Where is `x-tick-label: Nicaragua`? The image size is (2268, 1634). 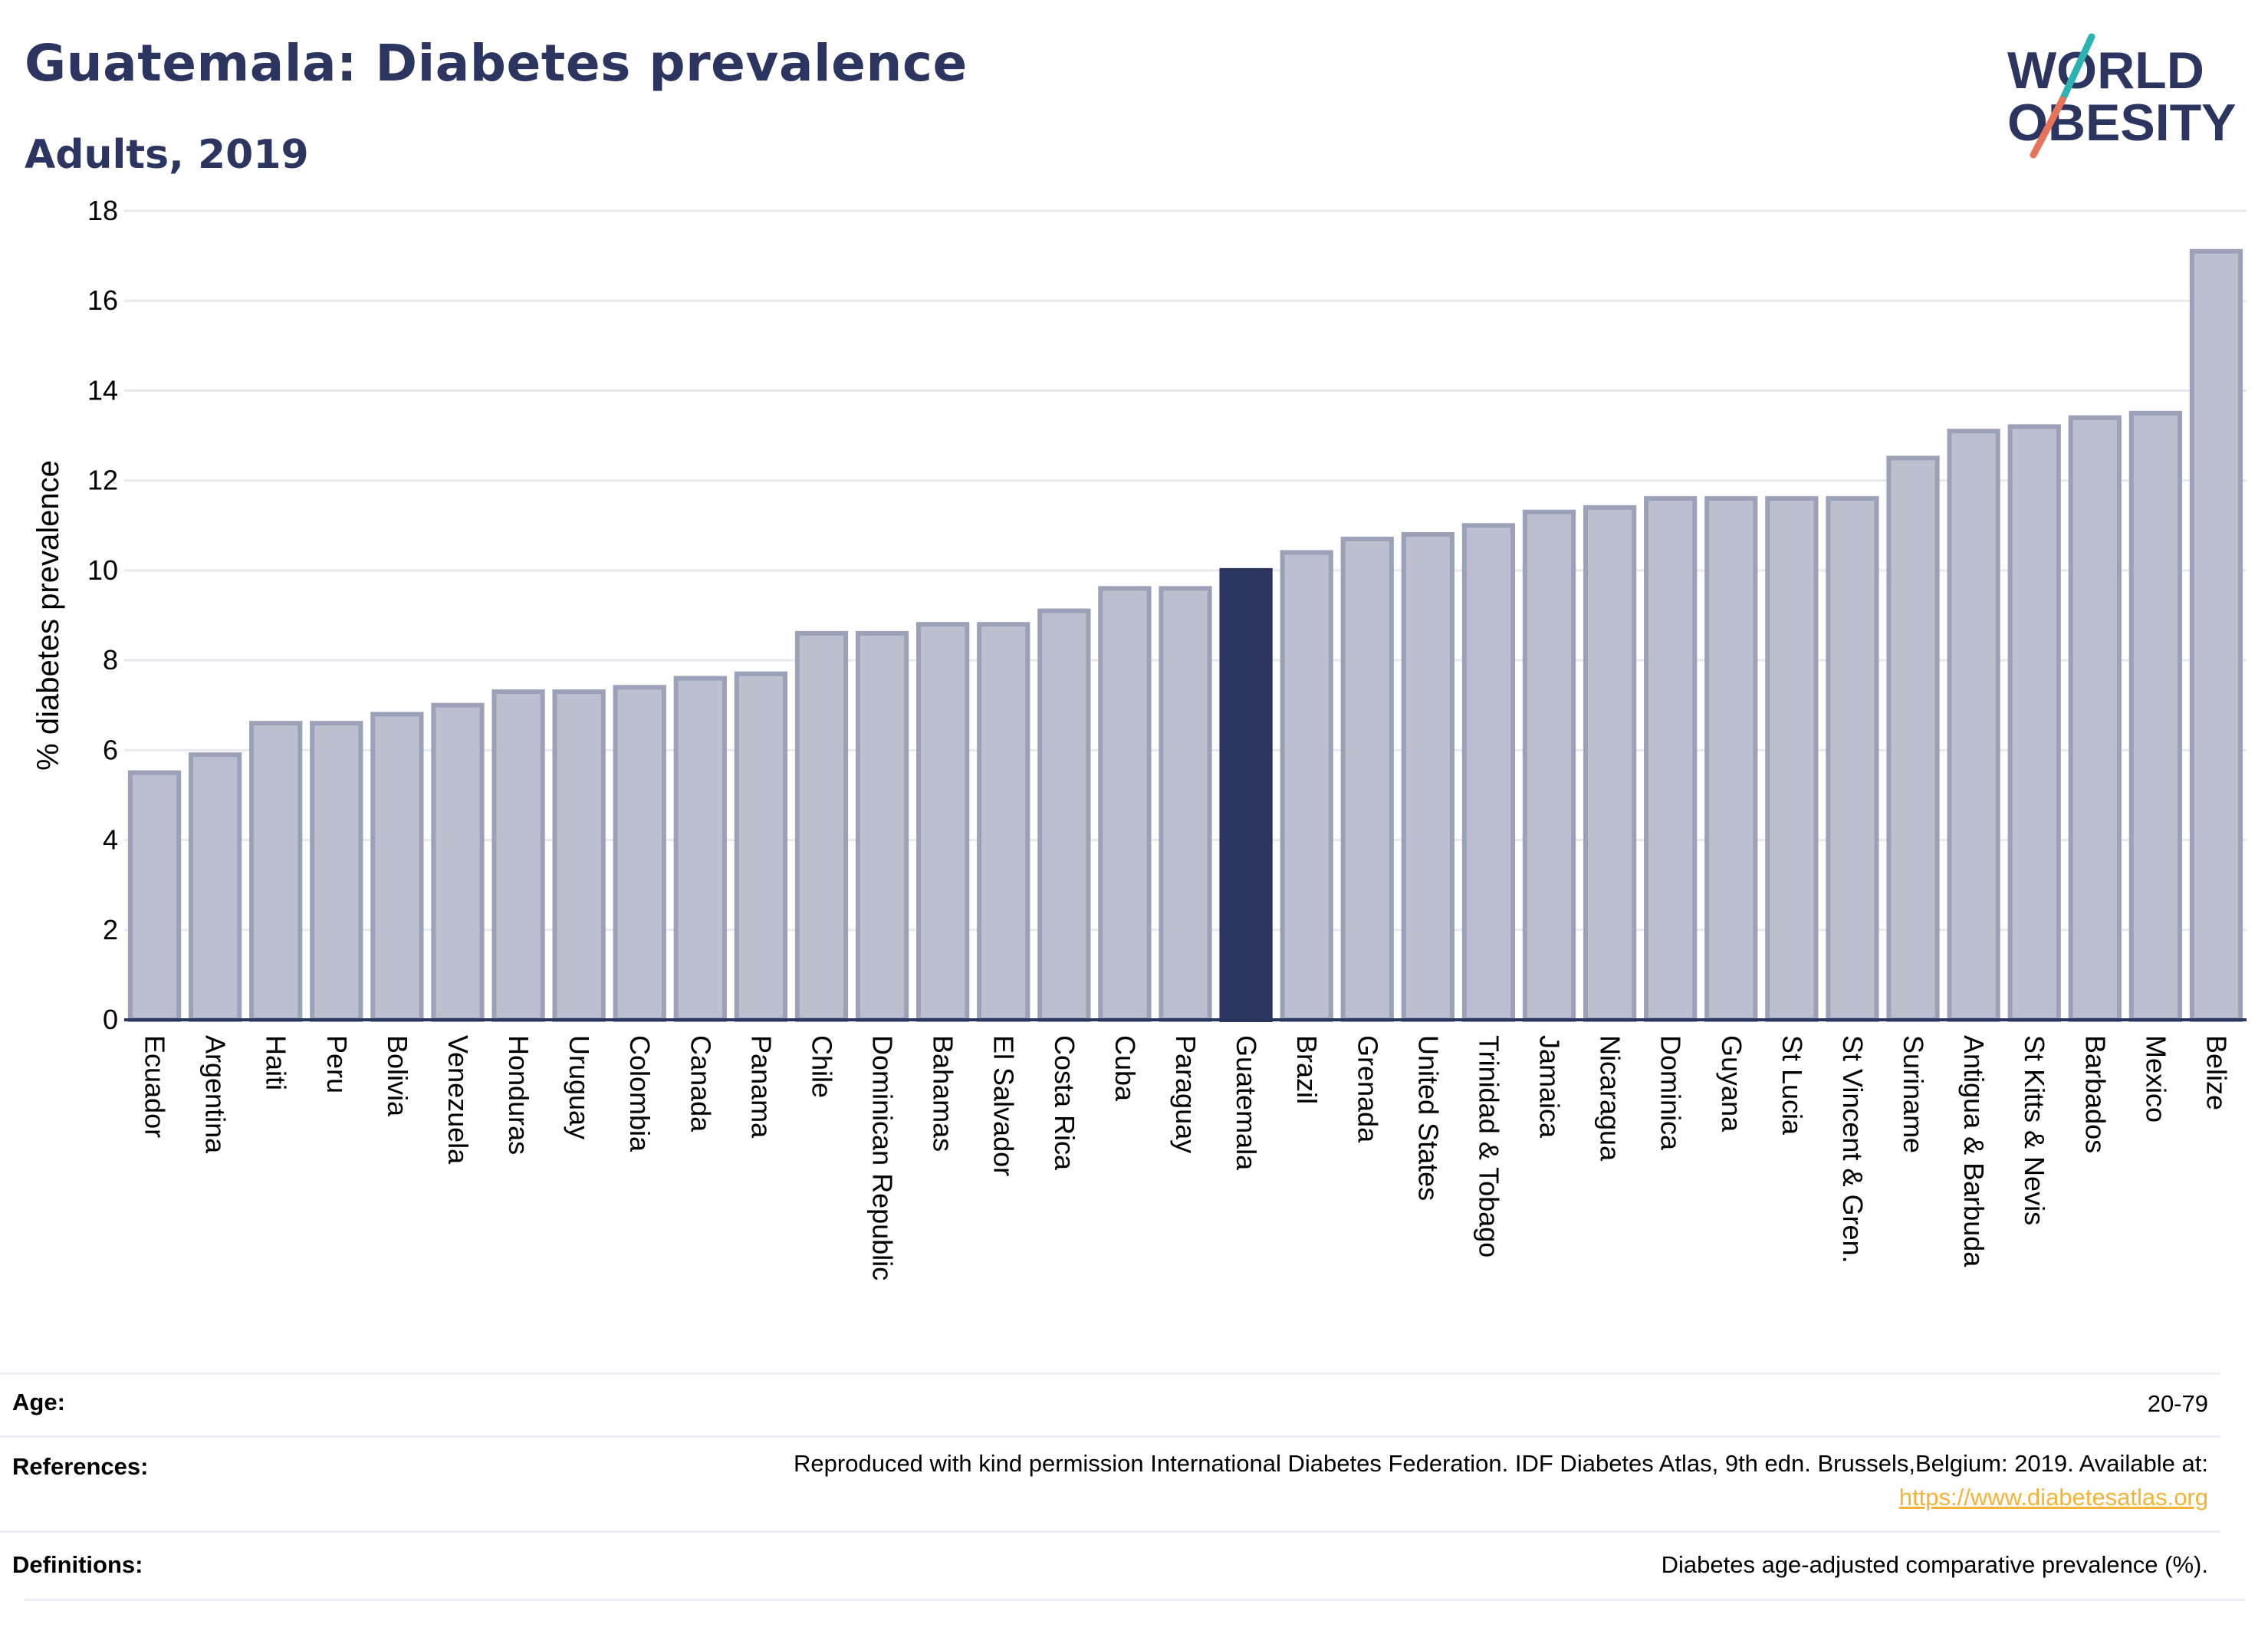 x-tick-label: Nicaragua is located at coordinates (1610, 1099).